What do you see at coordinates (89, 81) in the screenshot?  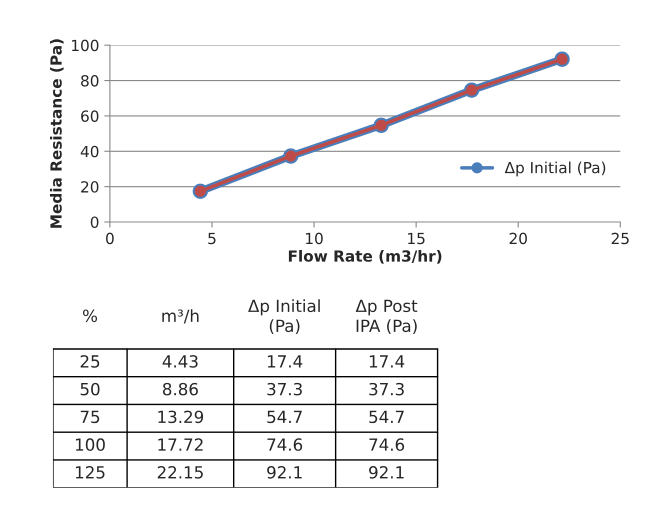 I see `y-tick-label: 80` at bounding box center [89, 81].